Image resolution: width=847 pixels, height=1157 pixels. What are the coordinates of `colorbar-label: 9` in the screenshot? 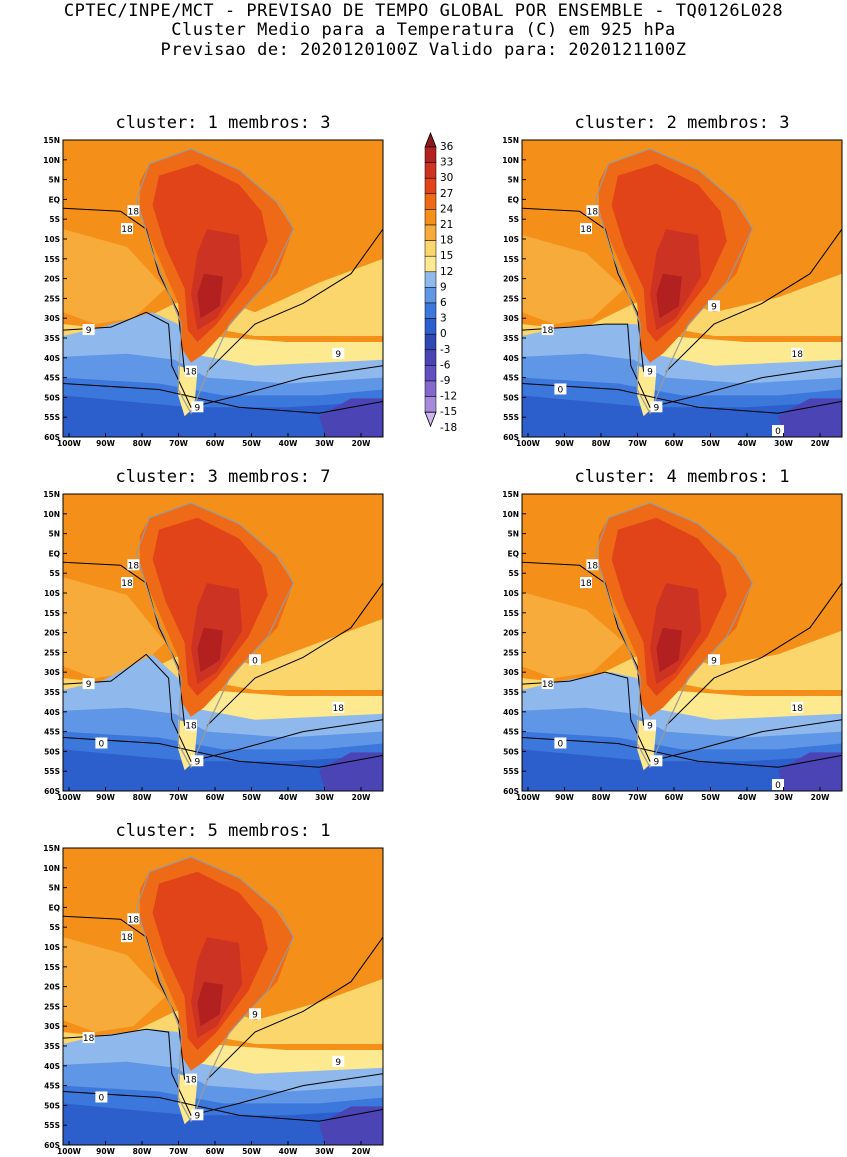 It's located at (443, 287).